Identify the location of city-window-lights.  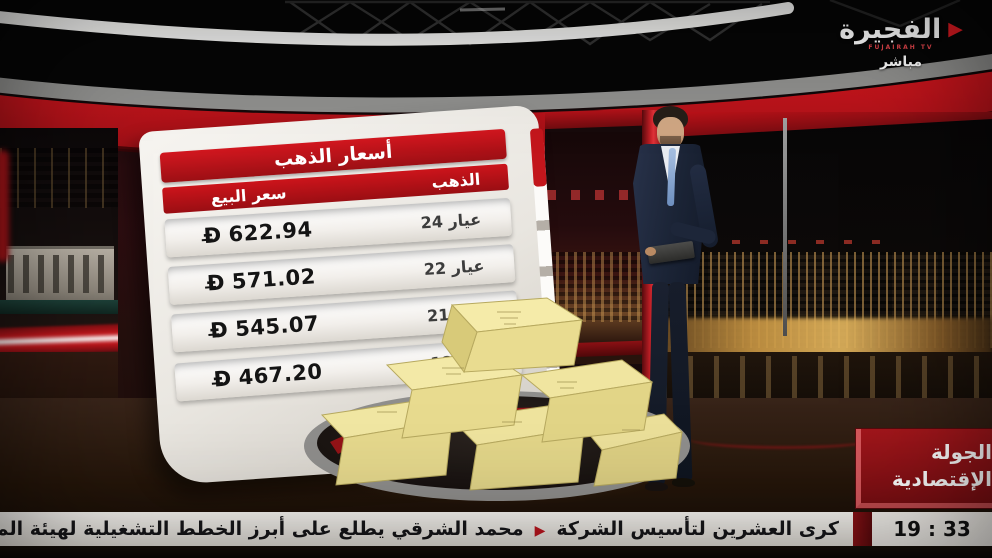
(59, 178).